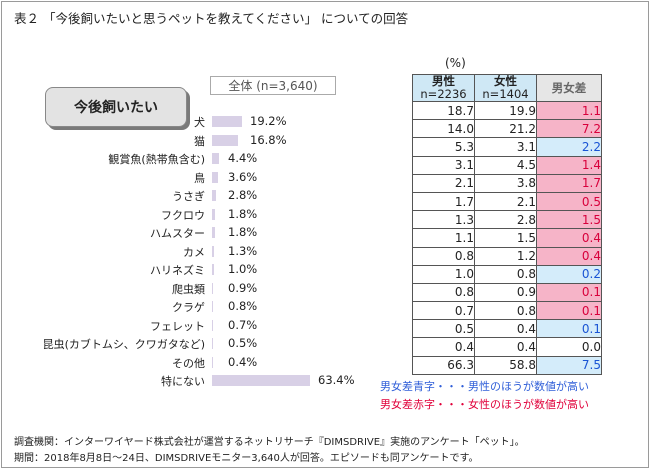 Image resolution: width=650 pixels, height=469 pixels. What do you see at coordinates (243, 324) in the screenshot?
I see `value-label-11: 0.7%` at bounding box center [243, 324].